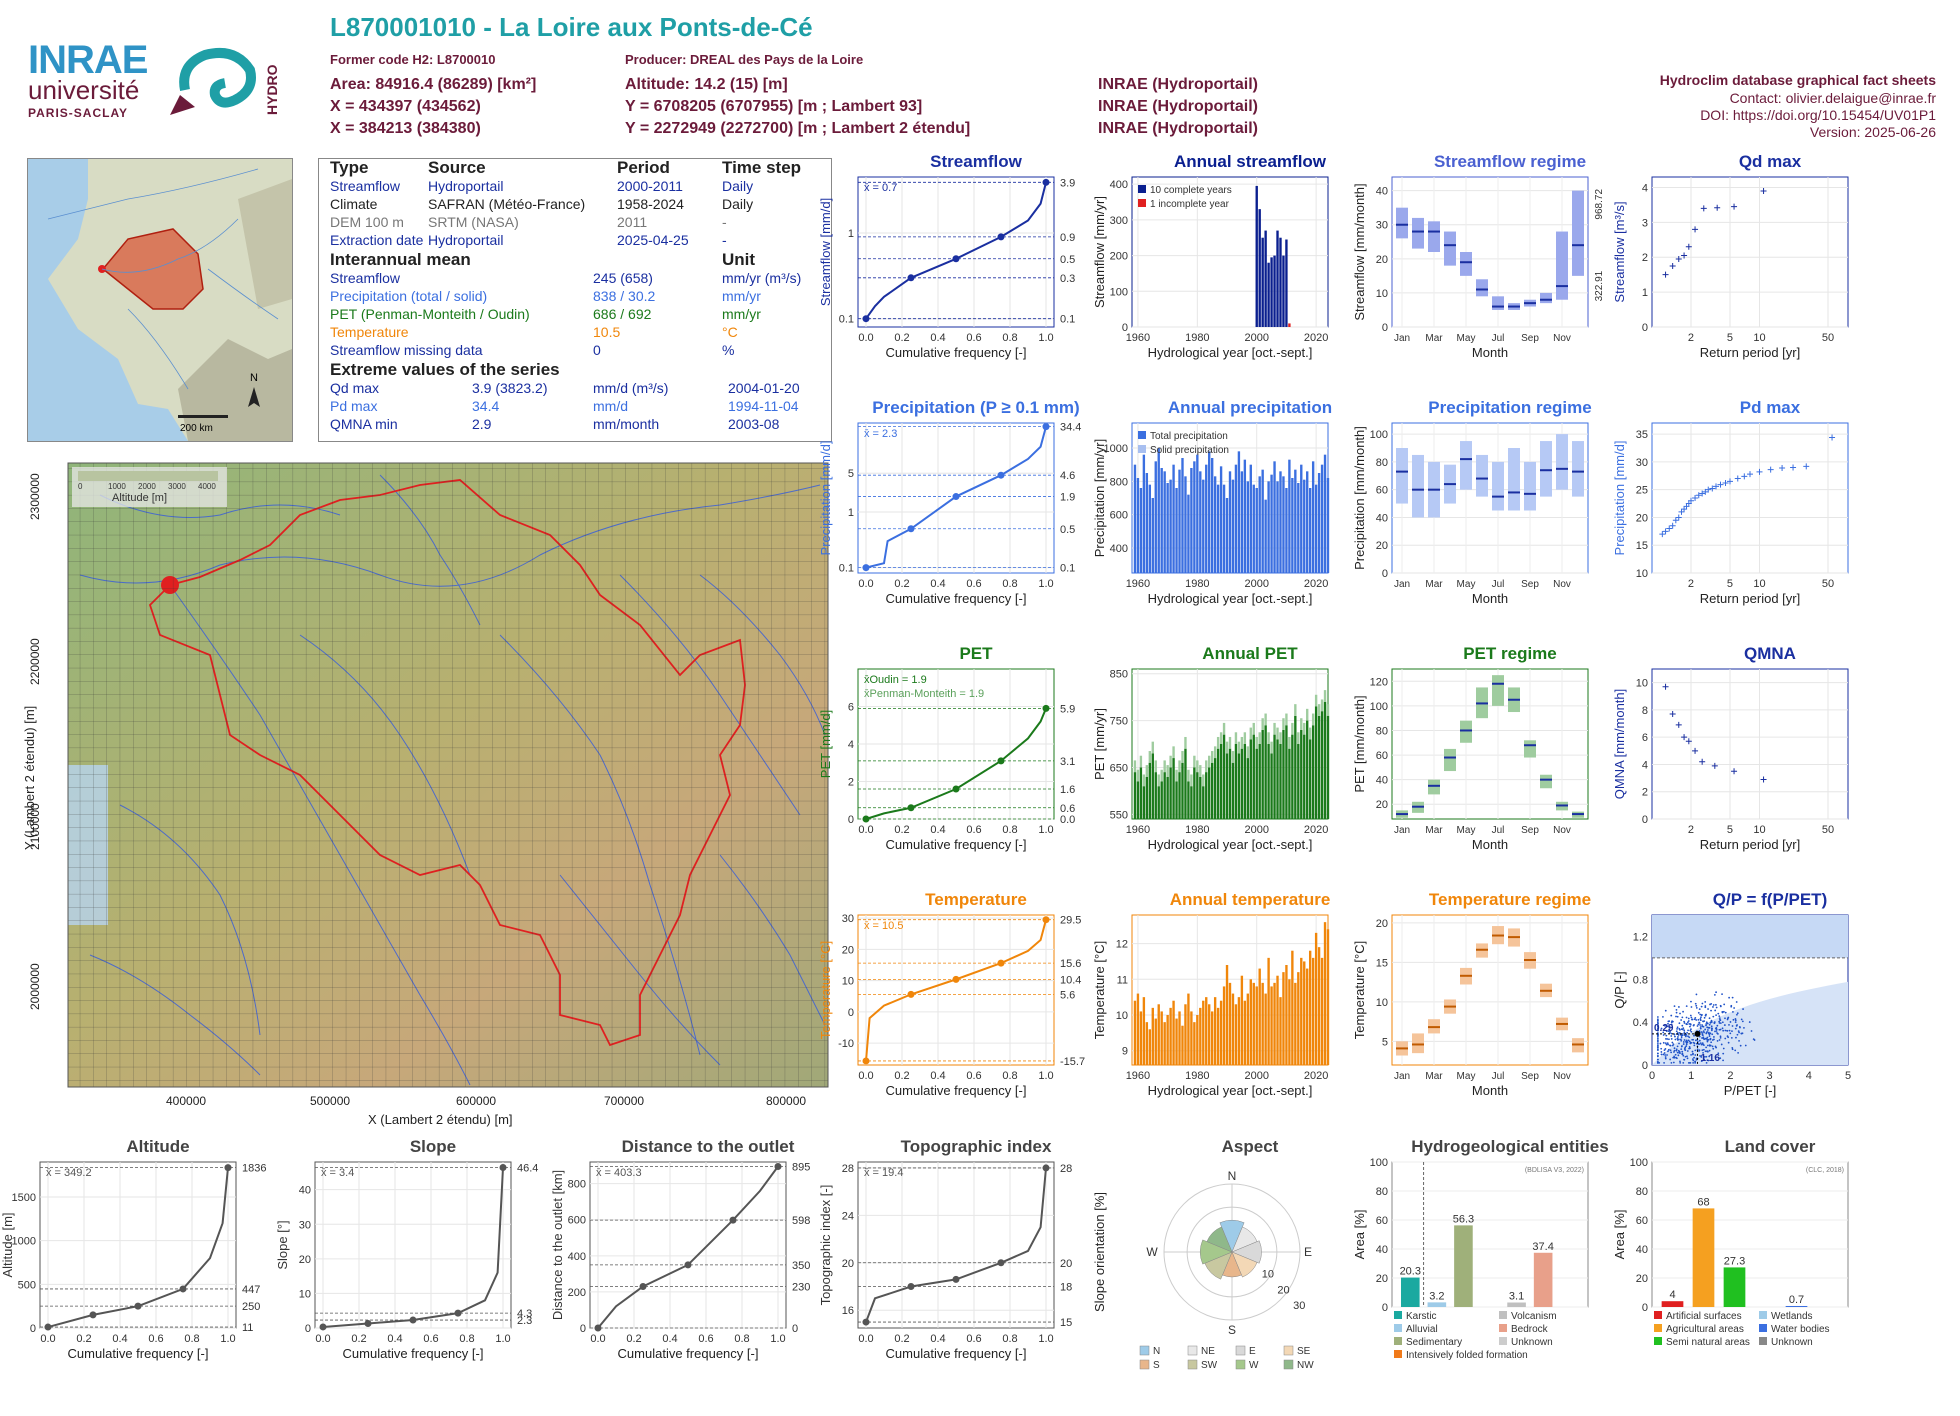  I want to click on page-title: L870001010 - La Loire aux Ponts-de-Cé, so click(571, 27).